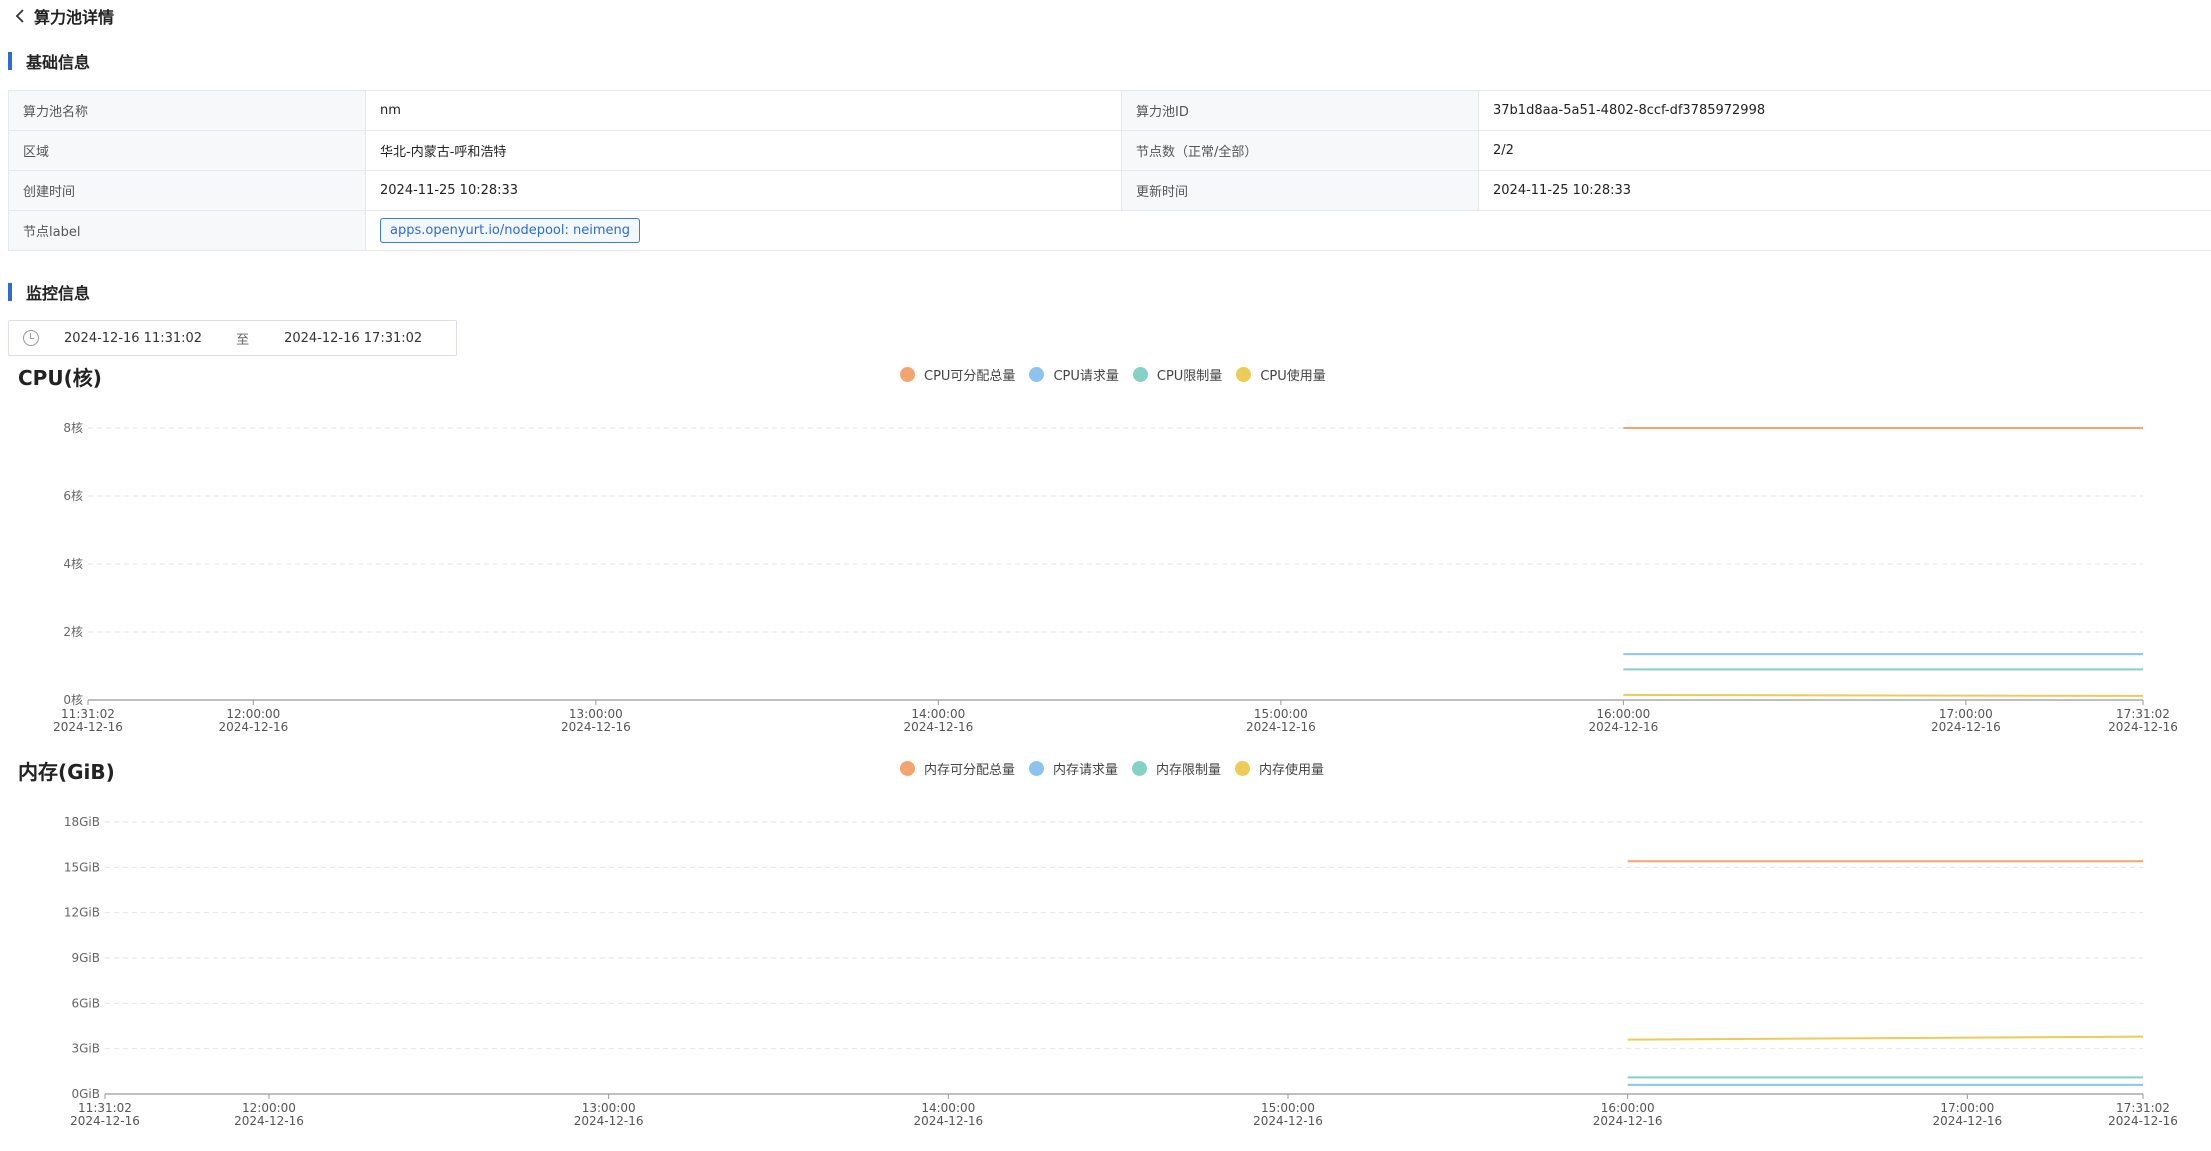 This screenshot has width=2211, height=1151. Describe the element at coordinates (86, 958) in the screenshot. I see `y-tick-label: 9GiB` at that location.